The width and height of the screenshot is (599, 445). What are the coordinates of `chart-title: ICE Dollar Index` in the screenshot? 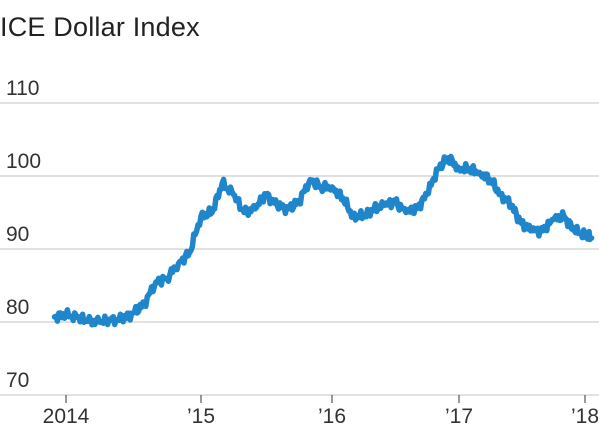 It's located at (100, 27).